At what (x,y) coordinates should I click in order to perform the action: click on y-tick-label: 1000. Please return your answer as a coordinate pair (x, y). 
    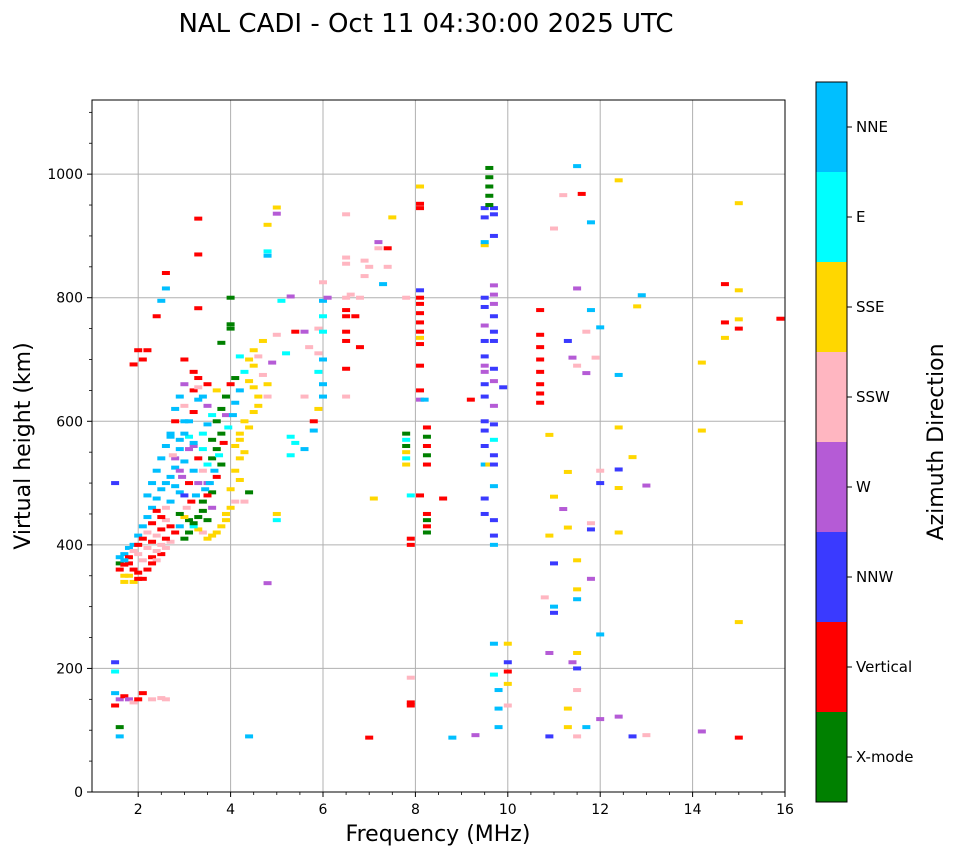
    Looking at the image, I should click on (65, 175).